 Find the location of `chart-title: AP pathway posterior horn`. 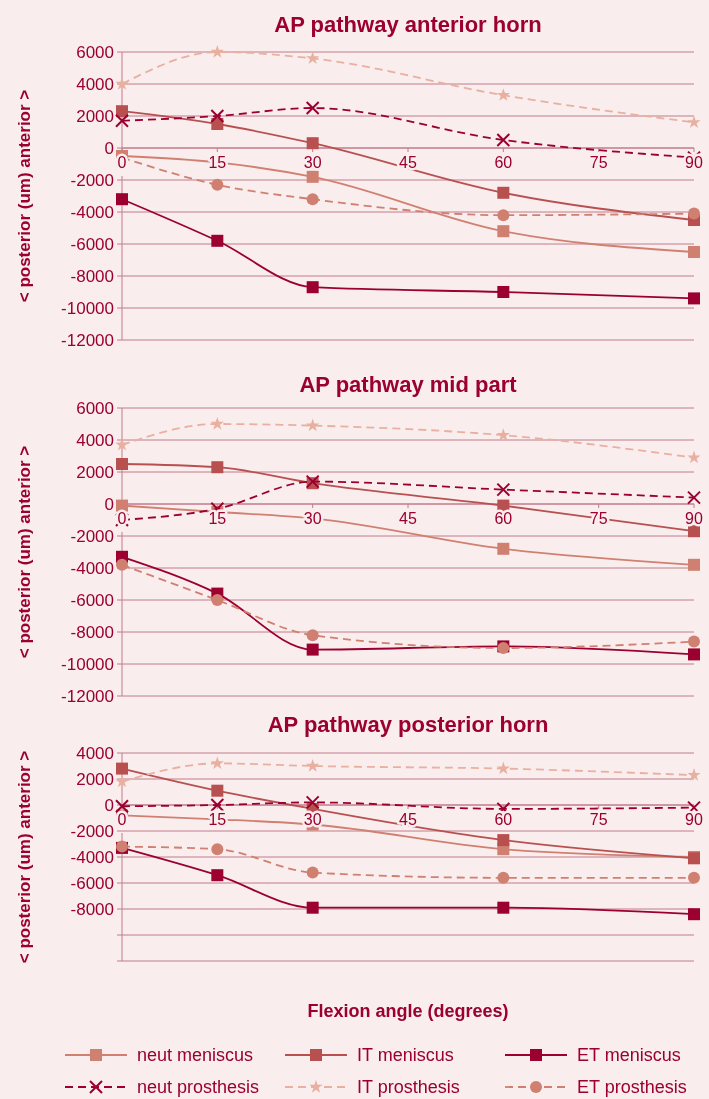

chart-title: AP pathway posterior horn is located at coordinates (408, 724).